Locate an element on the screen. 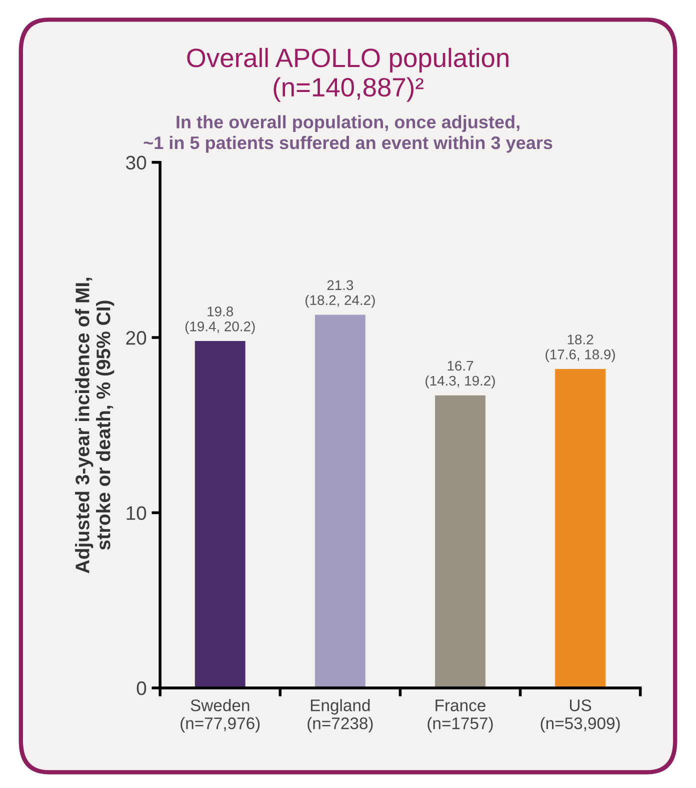 The image size is (696, 788). chart-subtitle: In the overall population, once adjusted, ~1 in 5 patients suffered an event within 3 years is located at coordinates (348, 134).